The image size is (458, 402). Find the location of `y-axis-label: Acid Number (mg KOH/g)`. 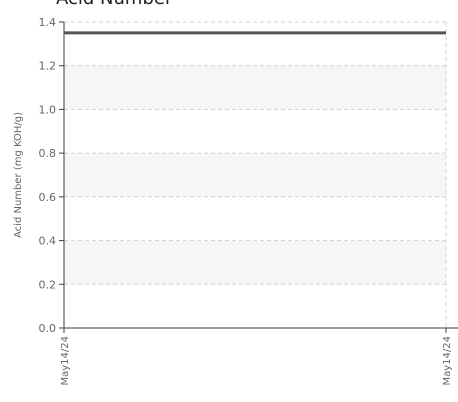

y-axis-label: Acid Number (mg KOH/g) is located at coordinates (18, 175).